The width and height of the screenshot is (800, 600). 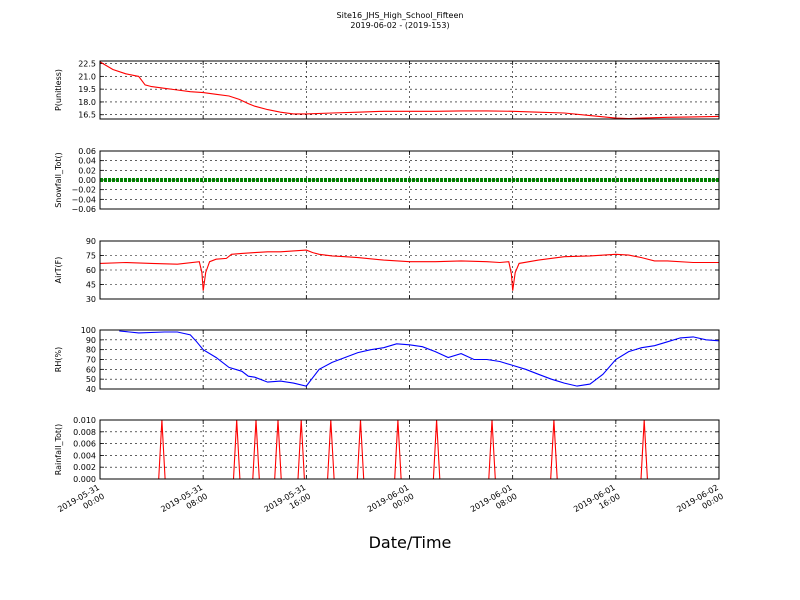 What do you see at coordinates (87, 170) in the screenshot?
I see `y-tick-label: 0.02` at bounding box center [87, 170].